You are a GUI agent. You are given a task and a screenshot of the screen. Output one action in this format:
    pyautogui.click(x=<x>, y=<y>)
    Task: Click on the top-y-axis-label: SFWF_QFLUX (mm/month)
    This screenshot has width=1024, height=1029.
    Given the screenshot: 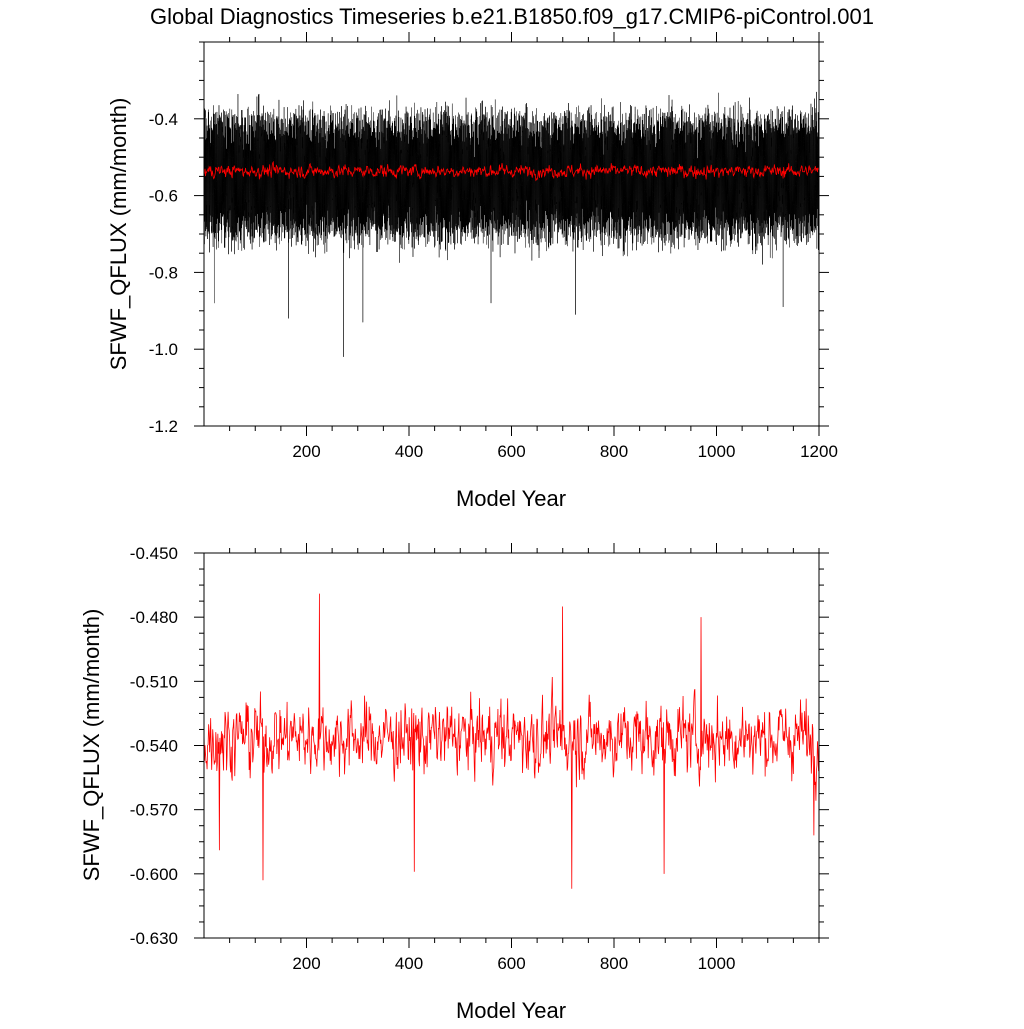 What is the action you would take?
    pyautogui.click(x=118, y=234)
    